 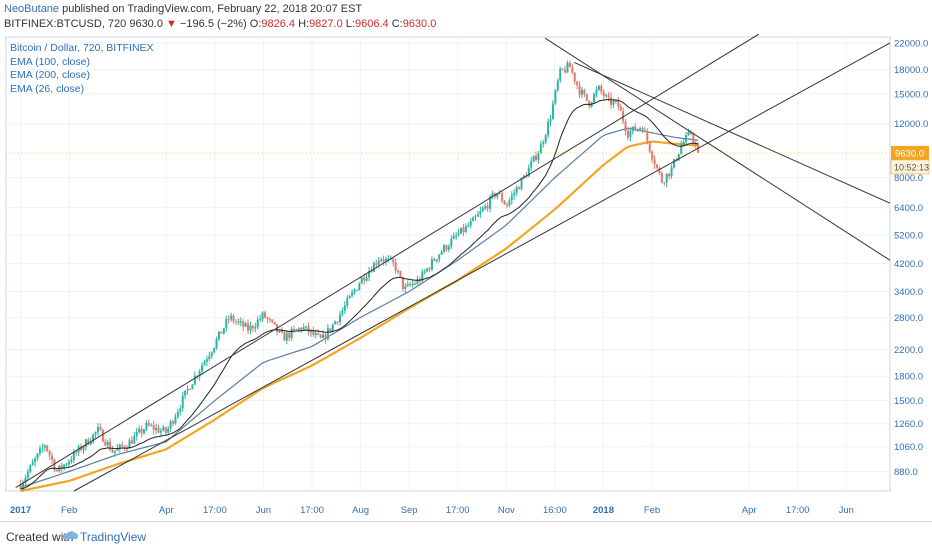 I want to click on legend-ema100: EMA (100, close), so click(x=50, y=61).